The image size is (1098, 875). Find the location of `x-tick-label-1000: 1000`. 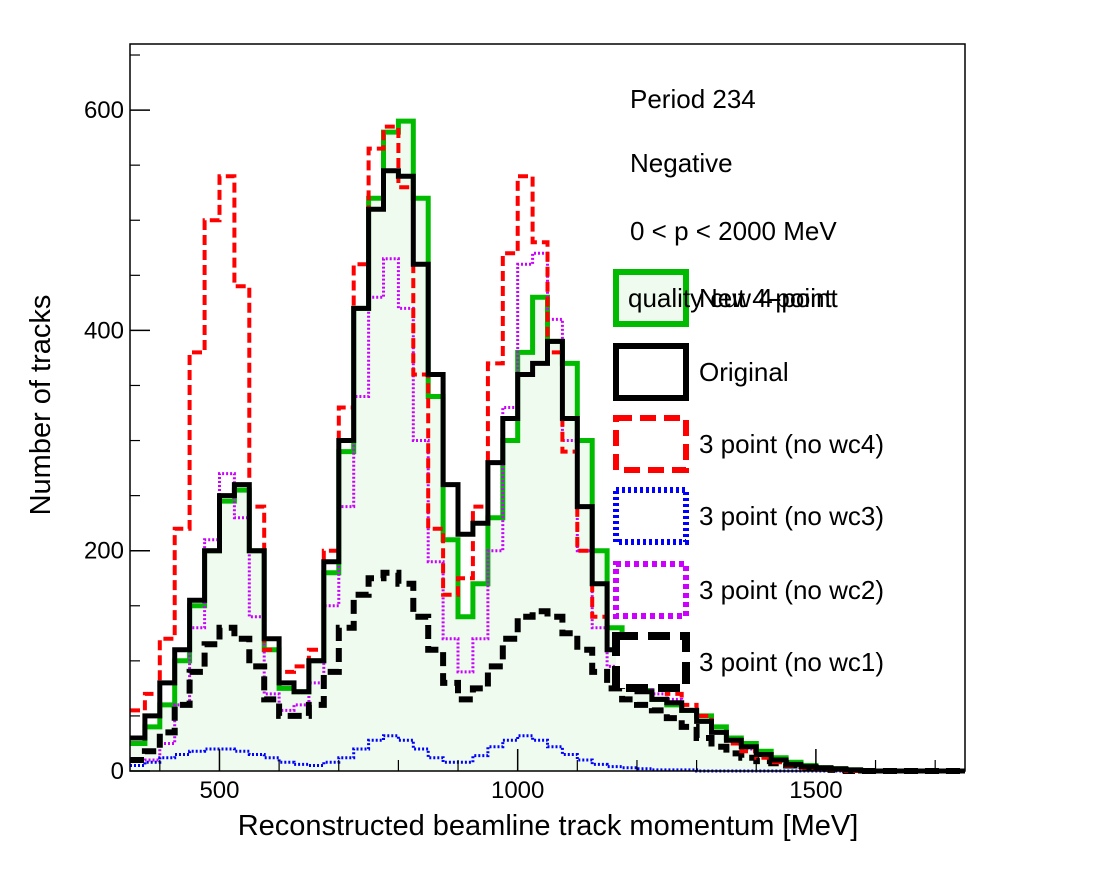

x-tick-label-1000: 1000 is located at coordinates (517, 790).